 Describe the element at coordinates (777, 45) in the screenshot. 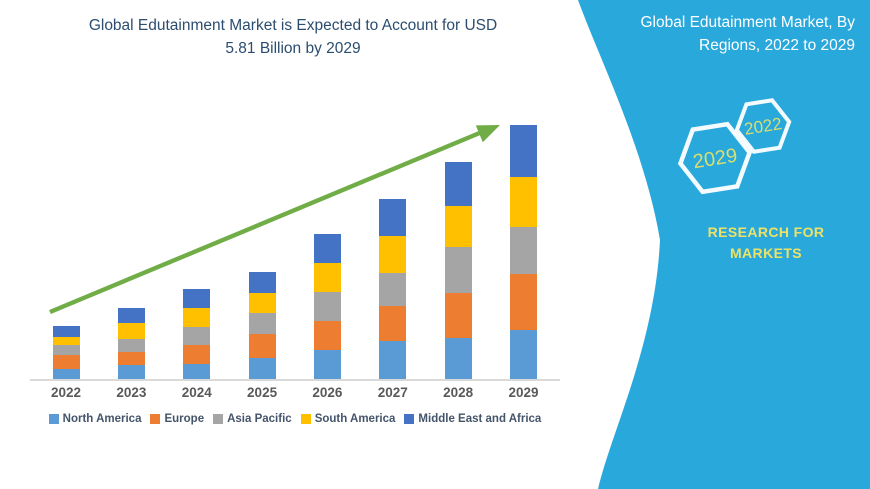

I see `panel-title-line2: Regions, 2022 to 2029` at that location.